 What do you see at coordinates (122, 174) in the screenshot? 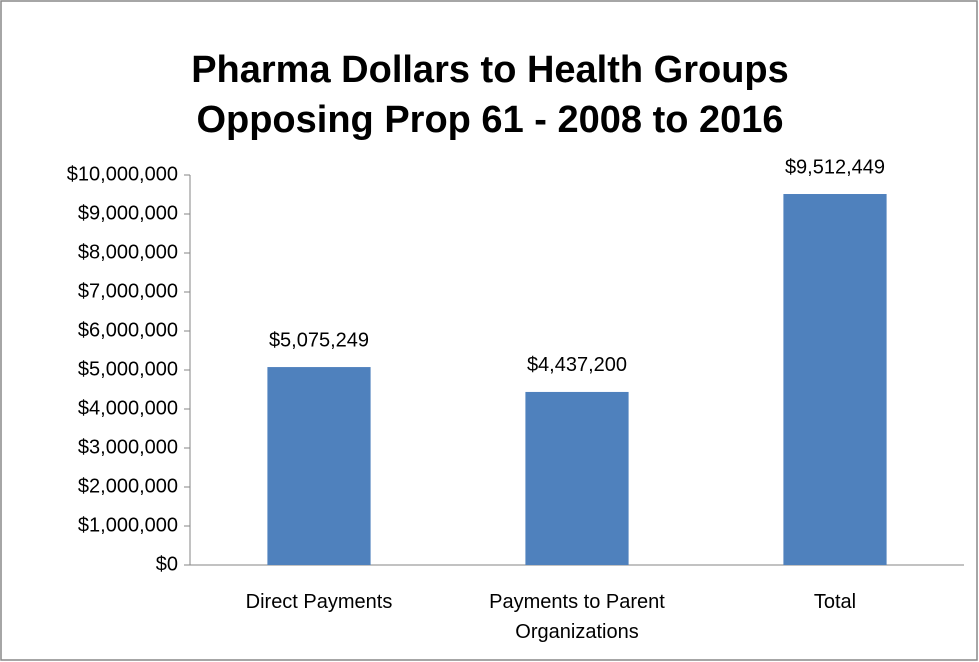
I see `y-tick-label: $10,000,000` at bounding box center [122, 174].